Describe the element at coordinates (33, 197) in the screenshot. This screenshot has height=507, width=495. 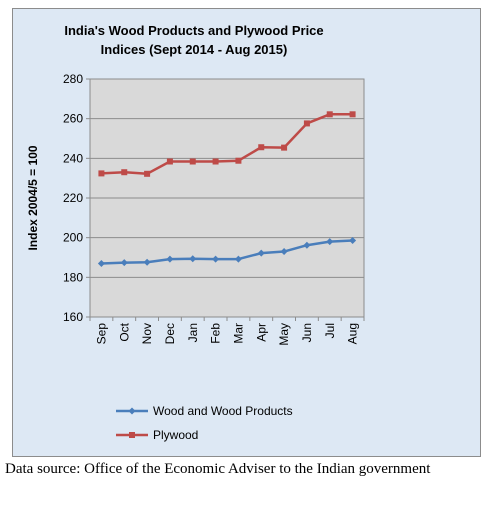
I see `y-axis-label: Index 2004/5 = 100` at that location.